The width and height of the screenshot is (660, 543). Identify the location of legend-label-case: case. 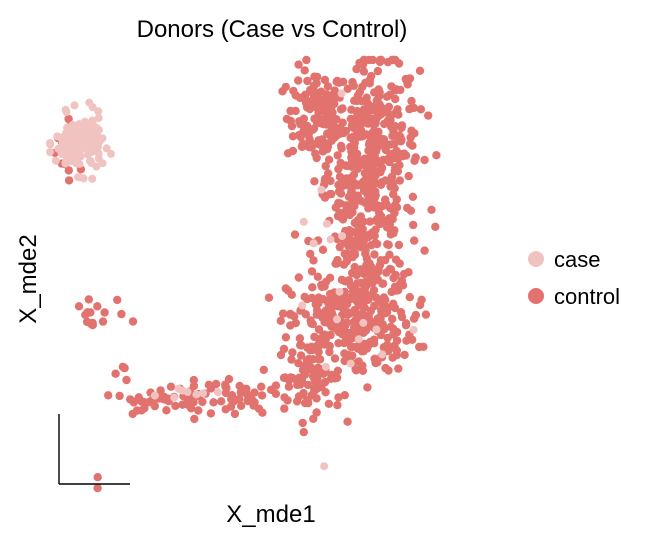
(577, 259).